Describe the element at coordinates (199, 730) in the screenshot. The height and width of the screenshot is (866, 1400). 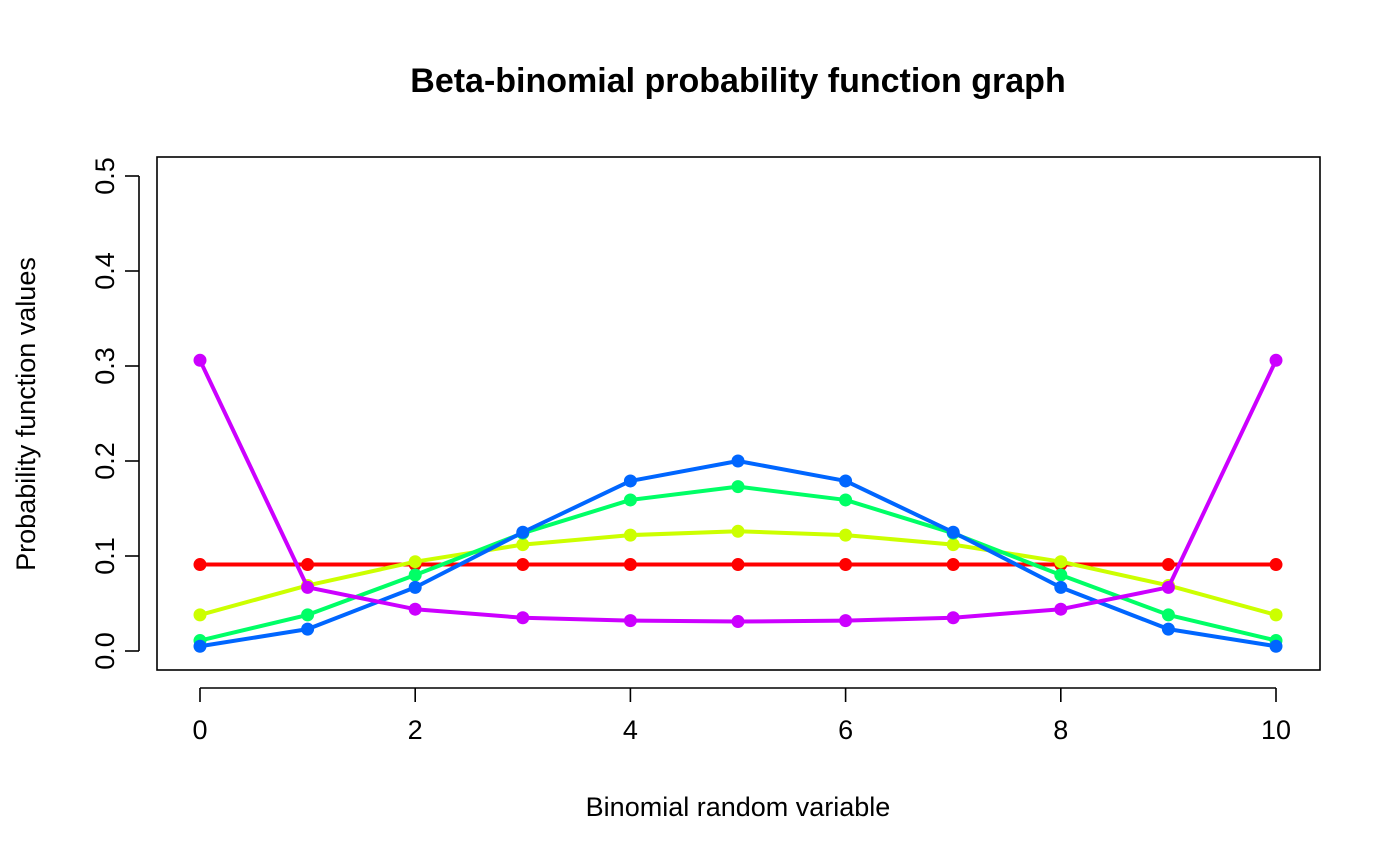
I see `x-tick-label: 0` at that location.